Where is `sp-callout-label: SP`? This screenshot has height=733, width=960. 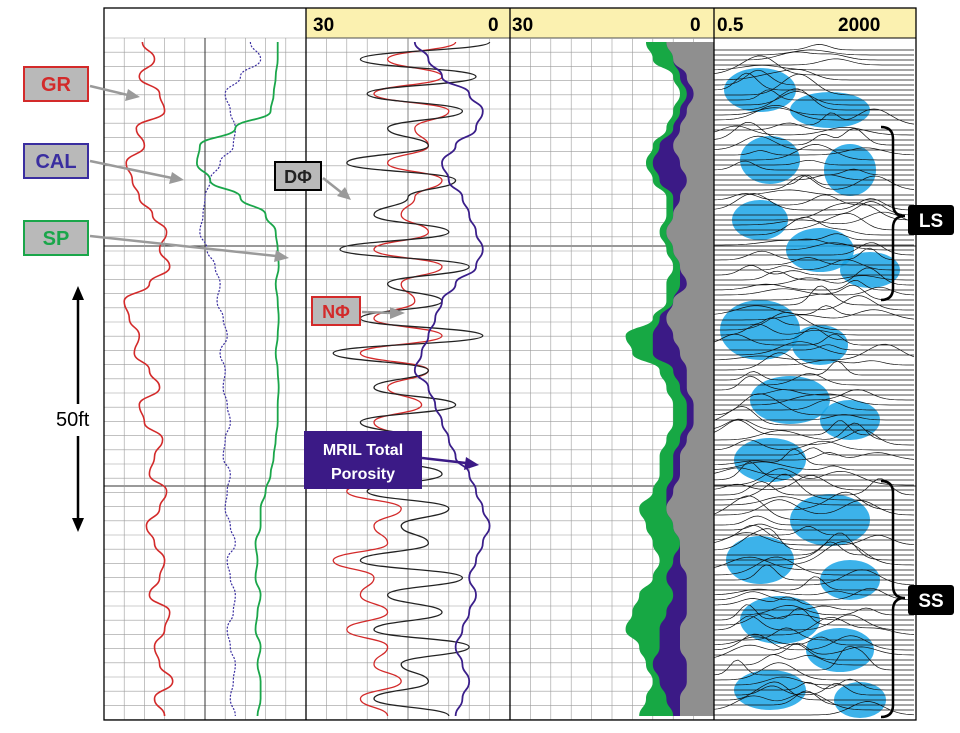
sp-callout-label: SP is located at coordinates (56, 239).